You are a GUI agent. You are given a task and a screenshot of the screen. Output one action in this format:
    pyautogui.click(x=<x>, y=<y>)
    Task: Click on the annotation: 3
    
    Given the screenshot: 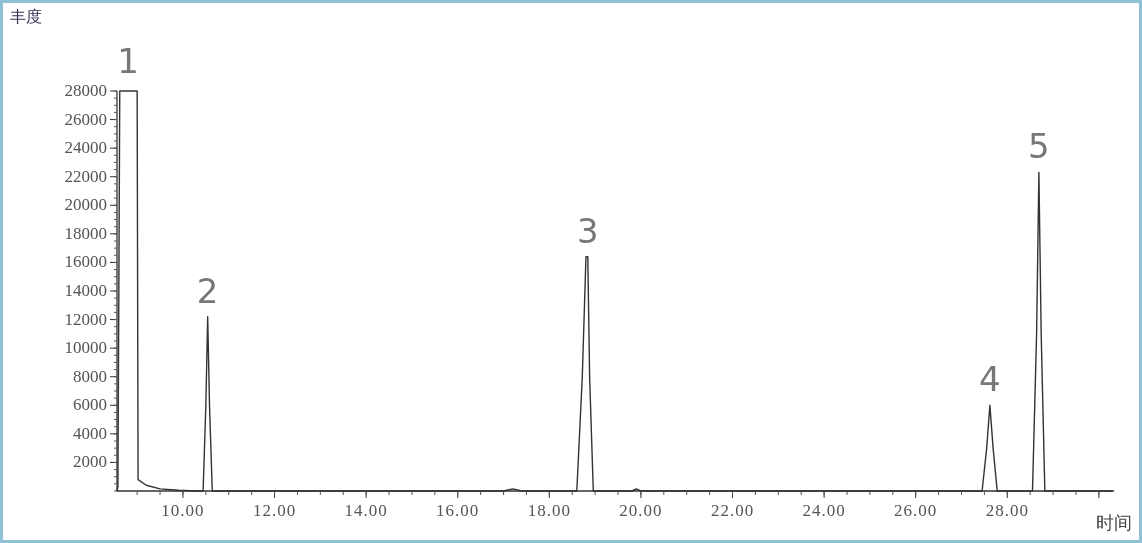 What is the action you would take?
    pyautogui.click(x=587, y=230)
    